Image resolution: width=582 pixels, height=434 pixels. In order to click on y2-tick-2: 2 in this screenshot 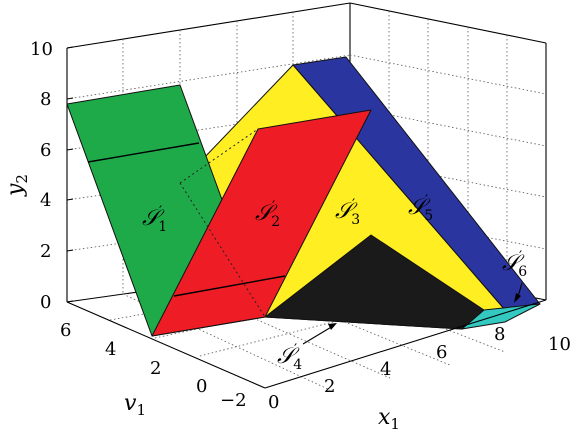, I will do `click(45, 251)`.